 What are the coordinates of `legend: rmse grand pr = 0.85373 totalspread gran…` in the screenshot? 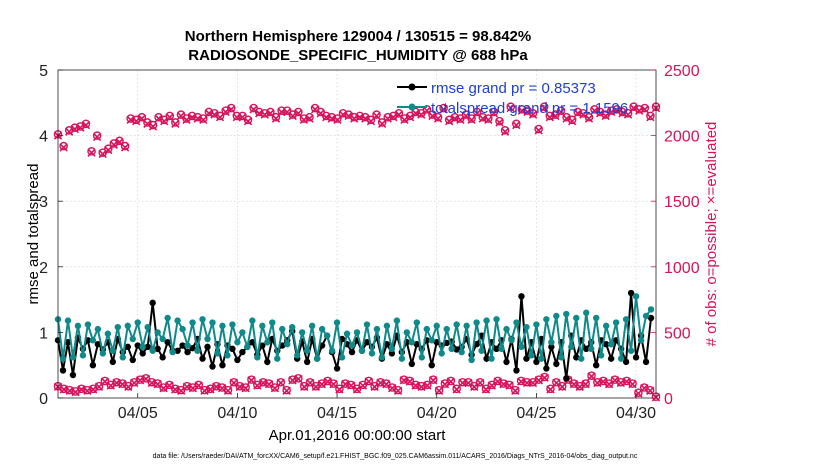 It's located at (512, 98).